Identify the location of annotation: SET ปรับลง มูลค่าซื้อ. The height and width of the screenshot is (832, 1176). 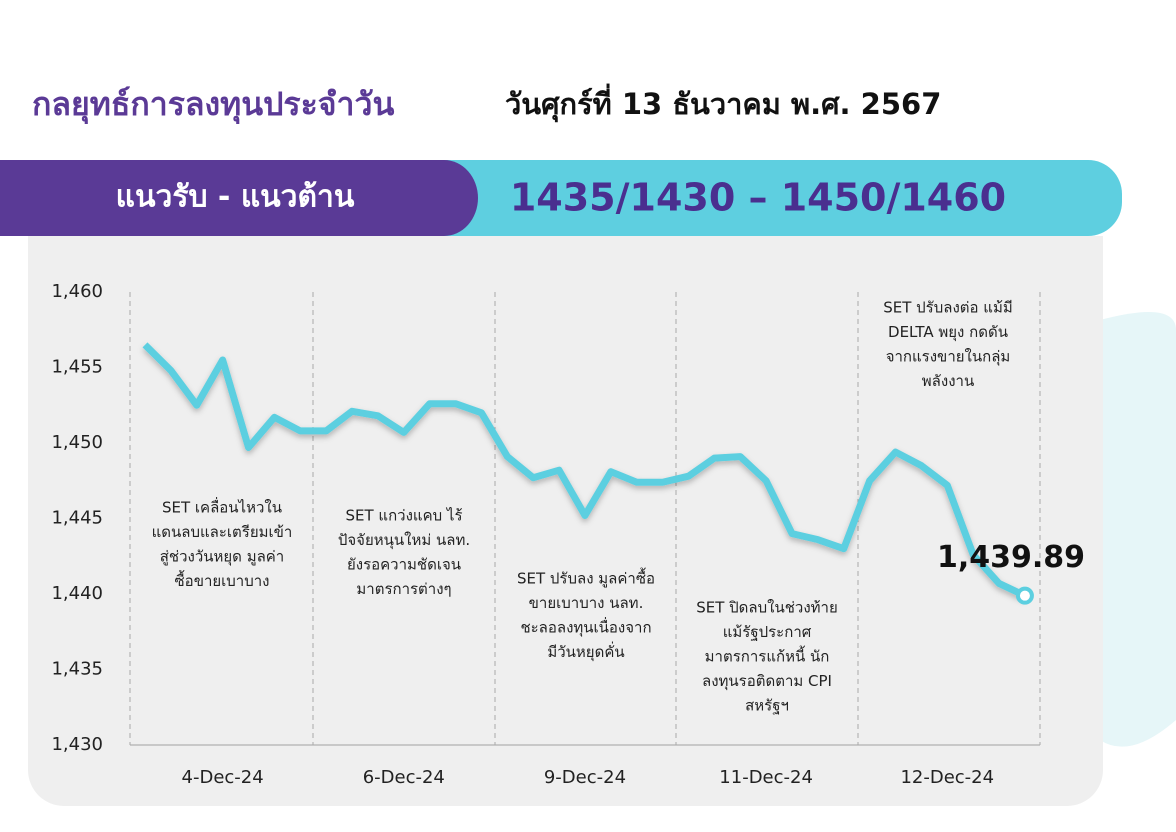
(586, 578).